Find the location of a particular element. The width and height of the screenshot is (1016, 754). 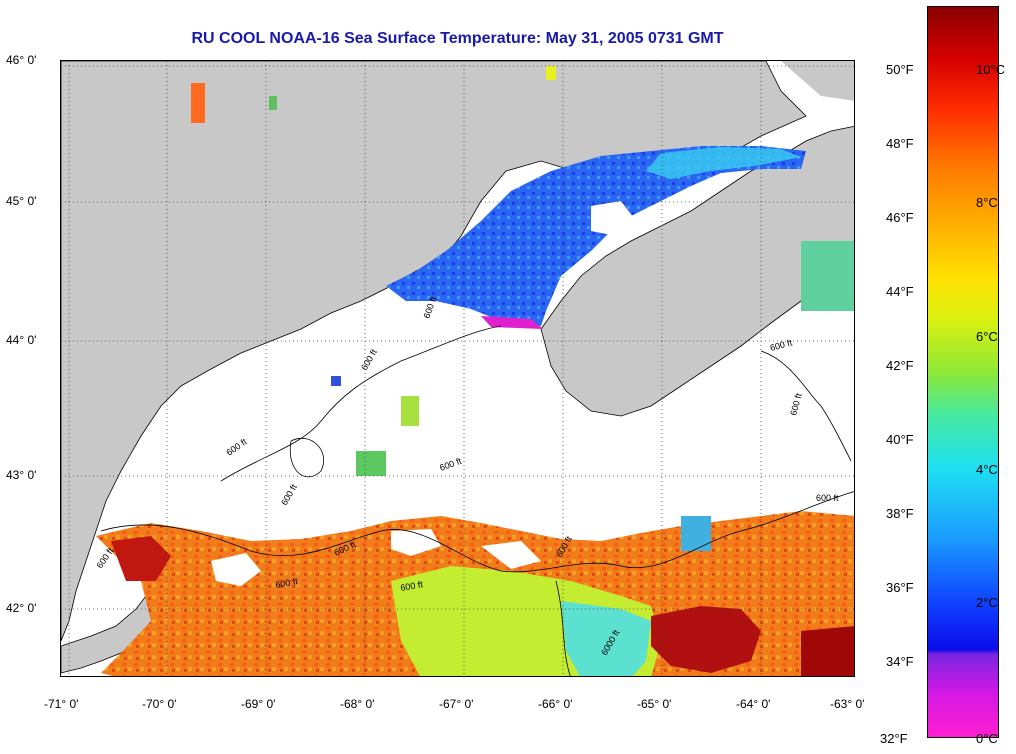

lon-label: -63° 0' is located at coordinates (847, 704).